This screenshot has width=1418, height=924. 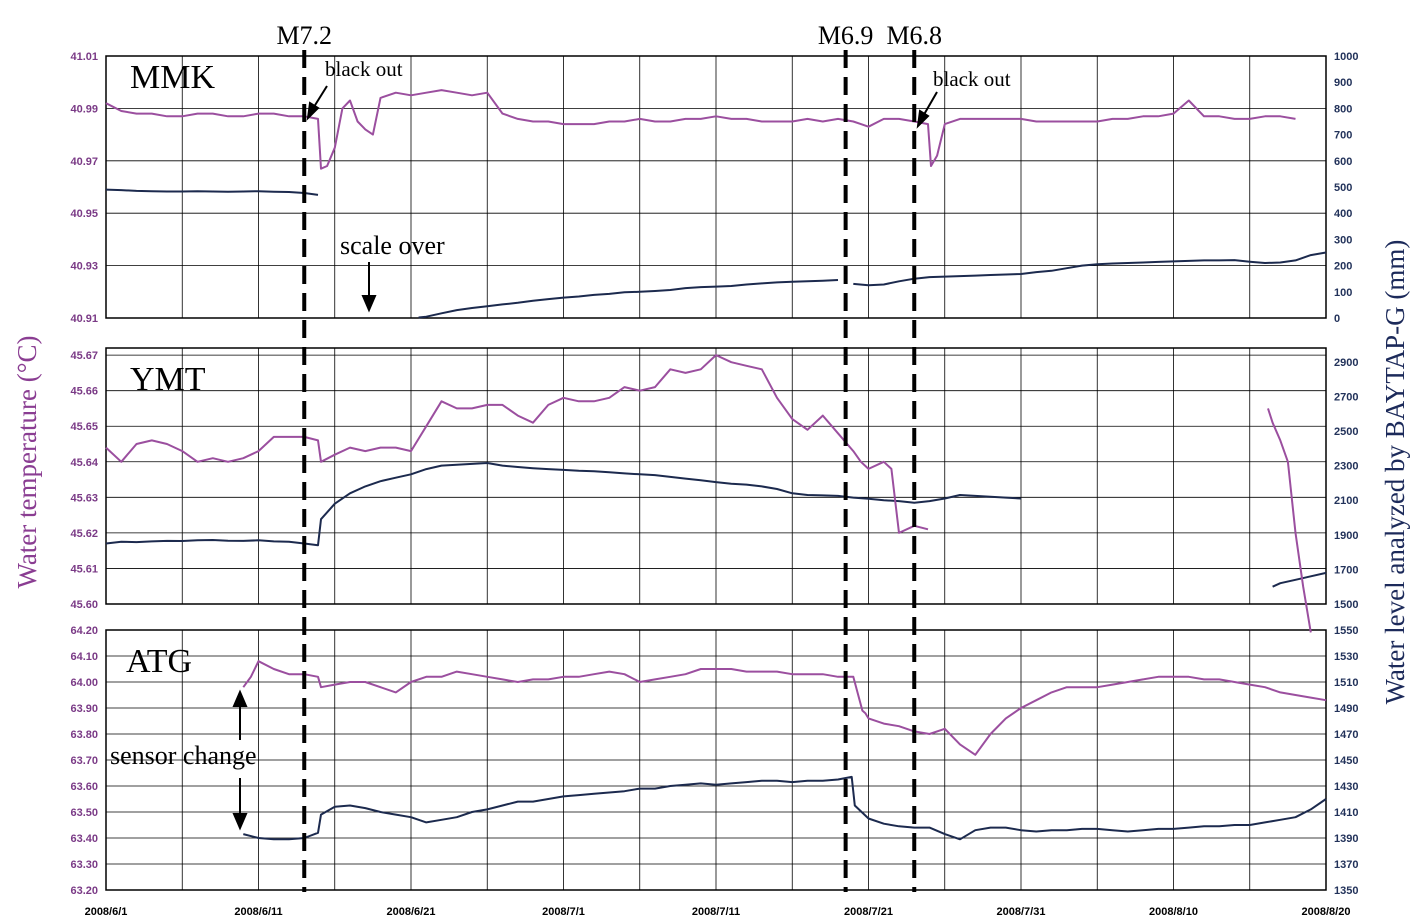 I want to click on y-tick-label-right: 300, so click(x=1343, y=240).